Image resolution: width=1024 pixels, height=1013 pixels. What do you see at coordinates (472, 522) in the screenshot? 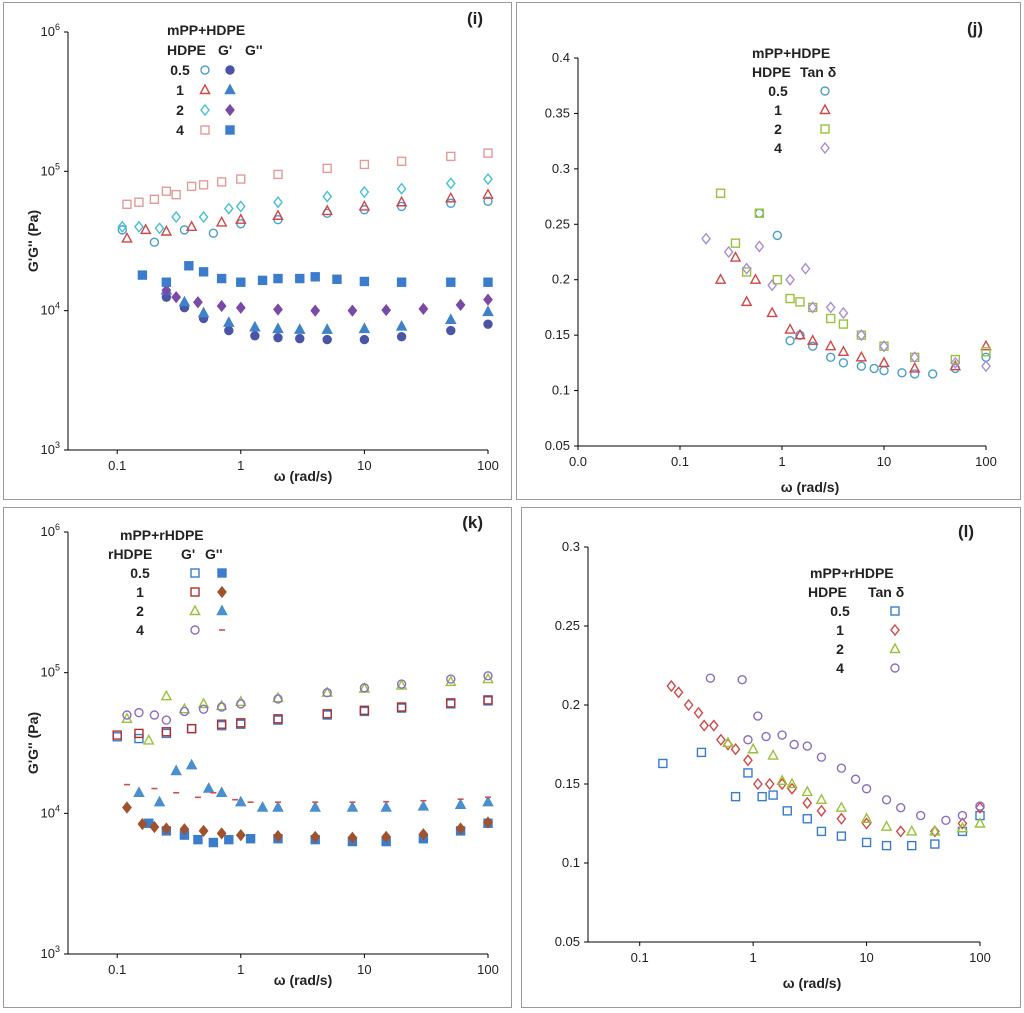
I see `panel-label: (k)` at bounding box center [472, 522].